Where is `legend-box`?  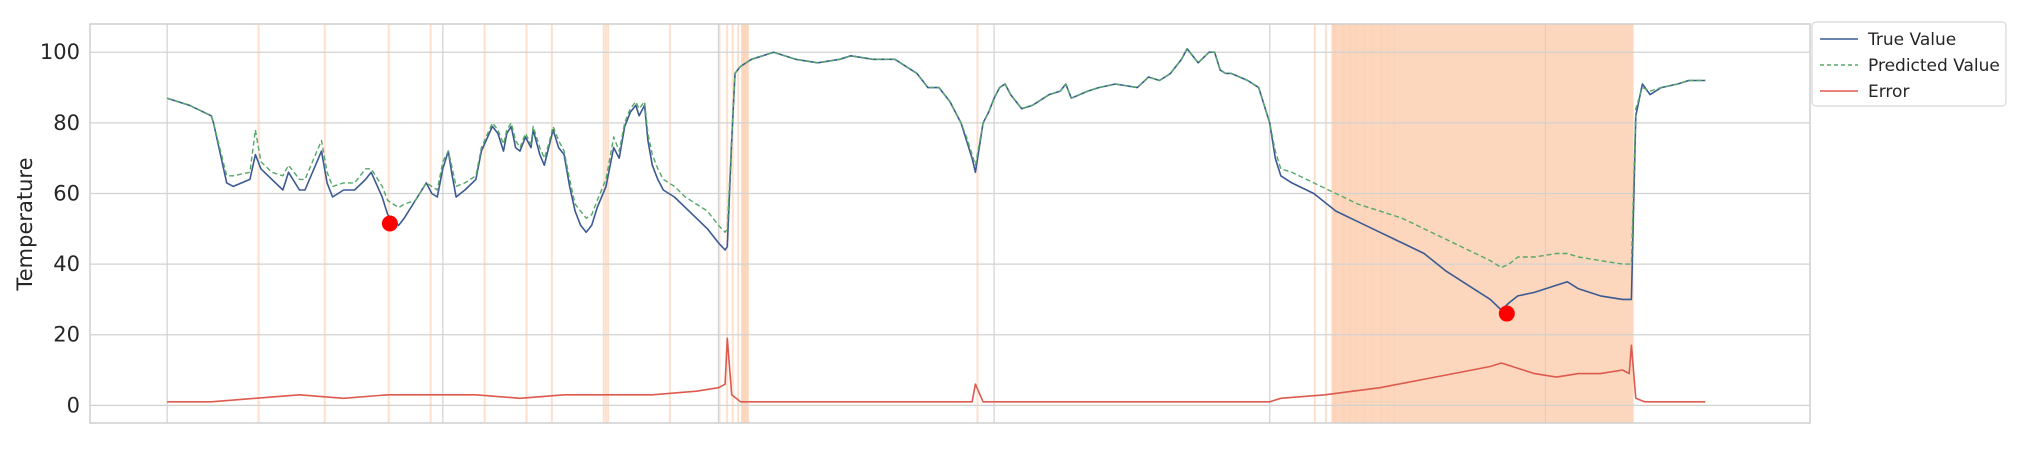 legend-box is located at coordinates (1909, 64).